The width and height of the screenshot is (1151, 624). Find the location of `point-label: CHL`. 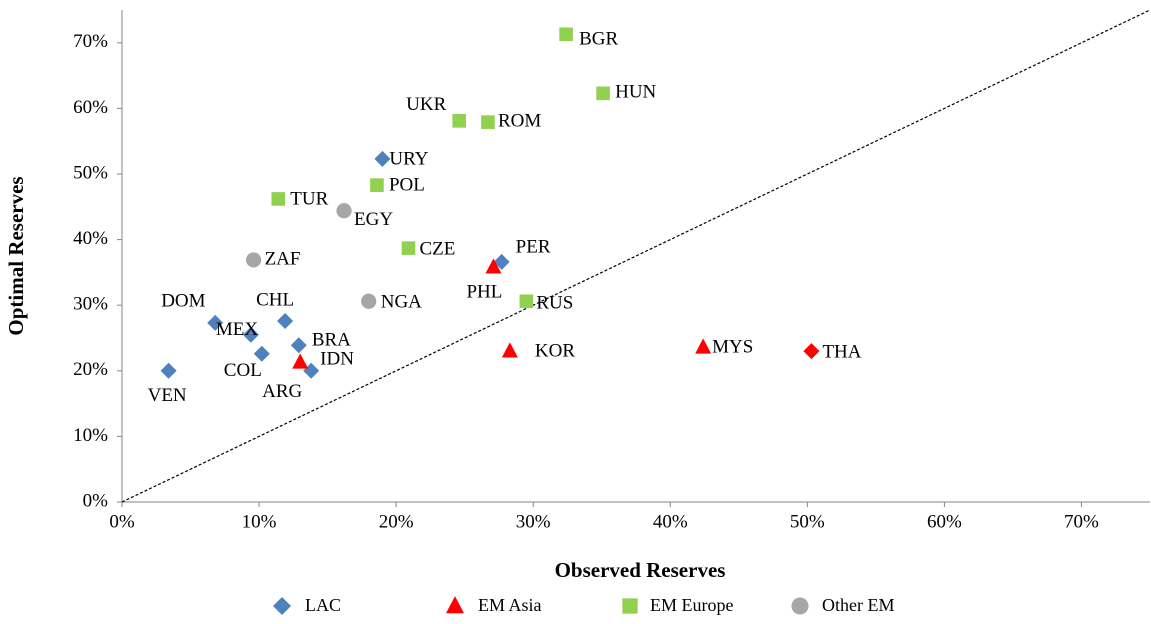

point-label: CHL is located at coordinates (275, 299).